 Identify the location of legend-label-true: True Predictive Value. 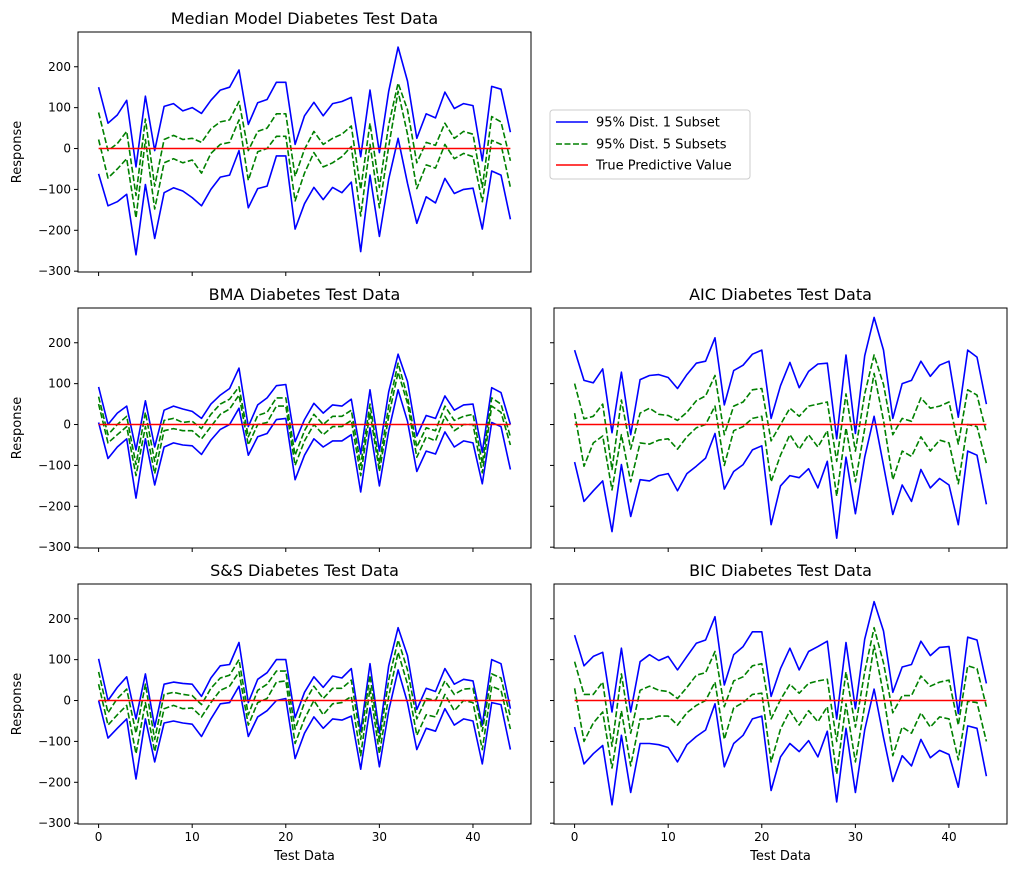
(663, 166).